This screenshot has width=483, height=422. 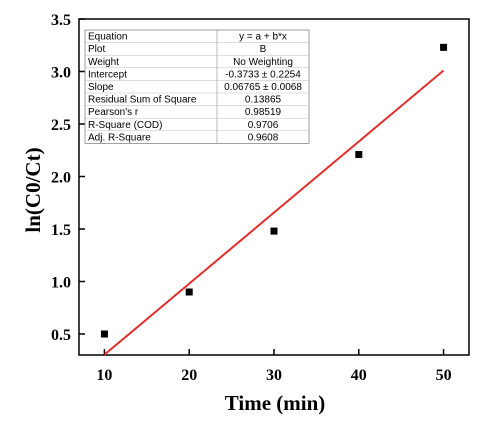 I want to click on stats-row-label: Plot, so click(x=96, y=49).